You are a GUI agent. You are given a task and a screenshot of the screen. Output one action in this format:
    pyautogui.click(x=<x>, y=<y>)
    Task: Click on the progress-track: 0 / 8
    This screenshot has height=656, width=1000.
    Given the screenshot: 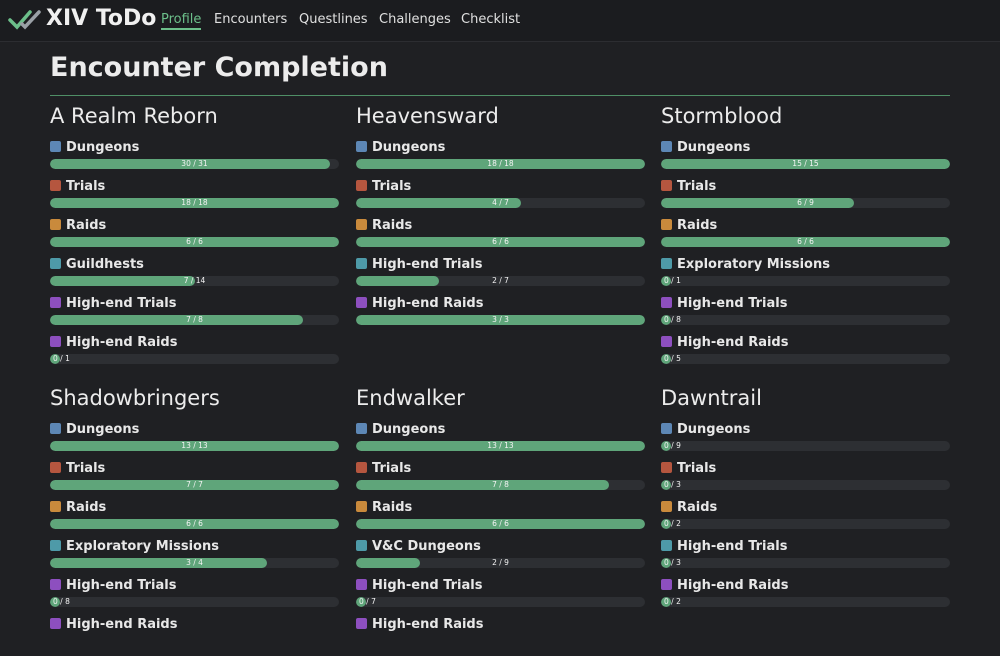 What is the action you would take?
    pyautogui.click(x=194, y=602)
    